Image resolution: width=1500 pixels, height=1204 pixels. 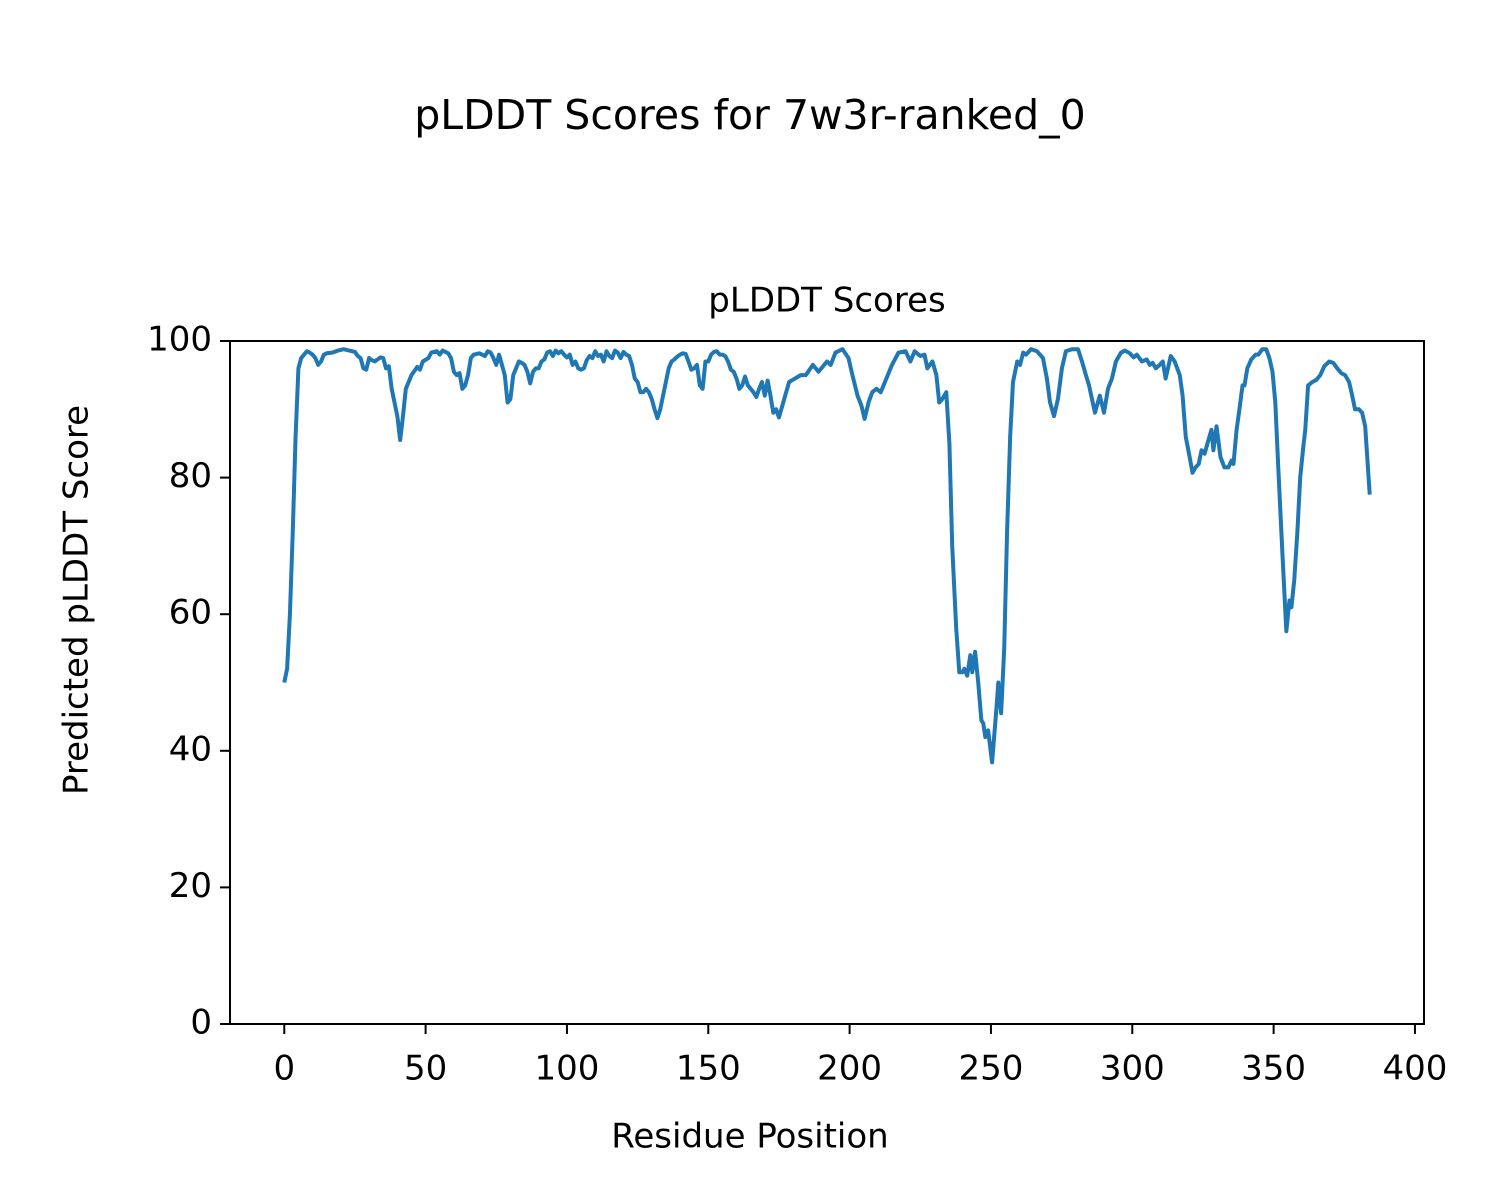 What do you see at coordinates (826, 301) in the screenshot?
I see `axes-title: pLDDT Scores` at bounding box center [826, 301].